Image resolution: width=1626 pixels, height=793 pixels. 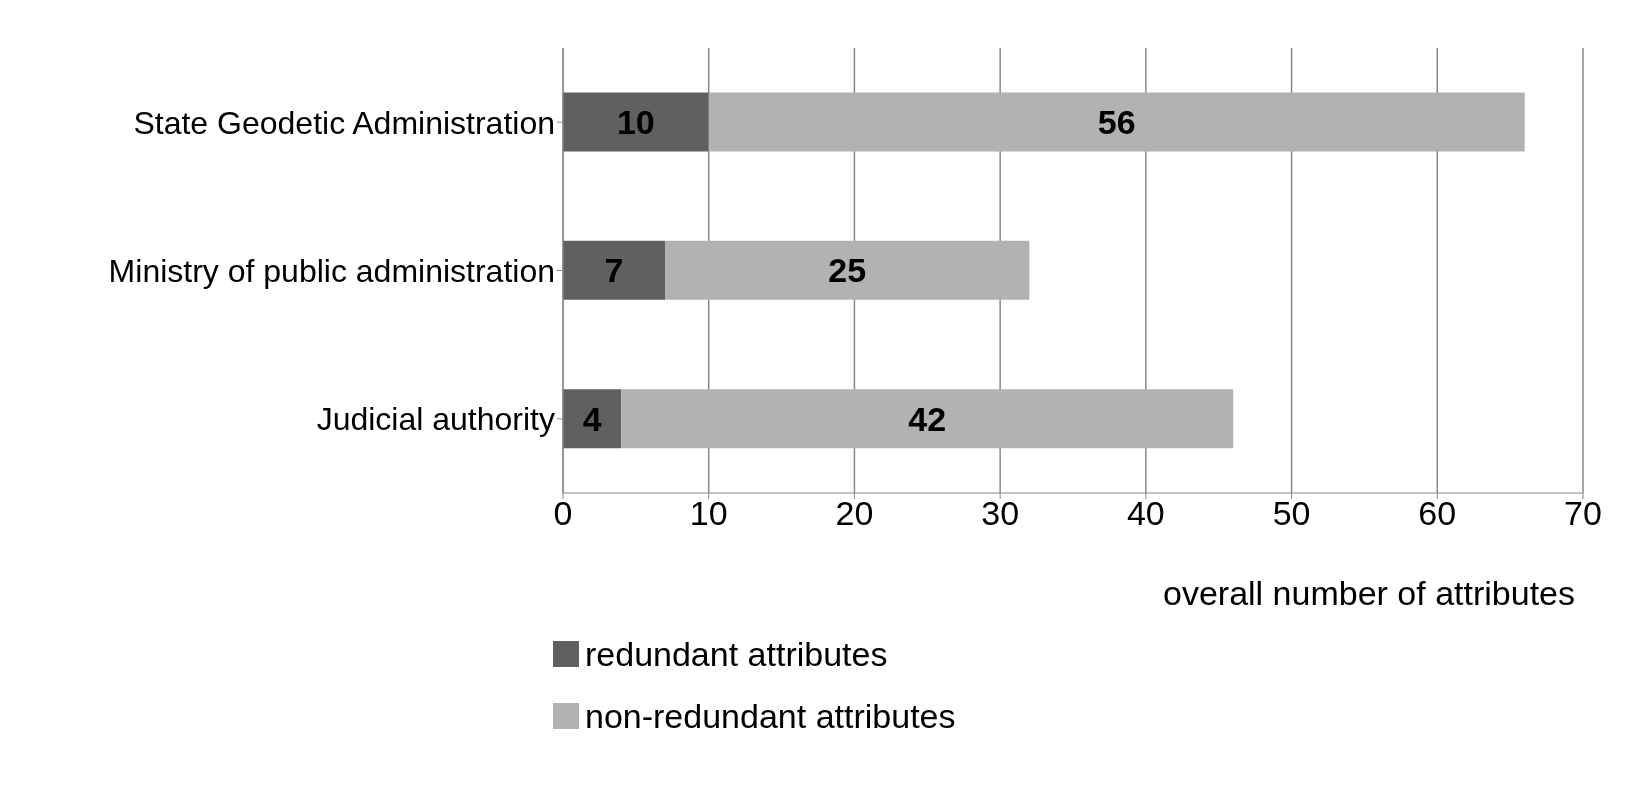 I want to click on y-tick-label: Ministry of public administration, so click(x=331, y=270).